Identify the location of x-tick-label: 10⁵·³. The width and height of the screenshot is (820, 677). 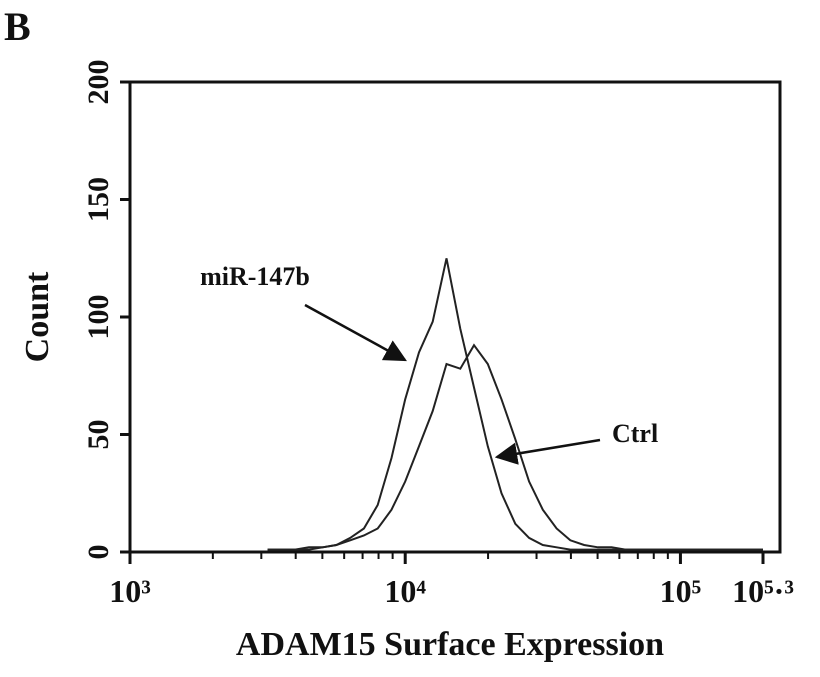
(763, 591).